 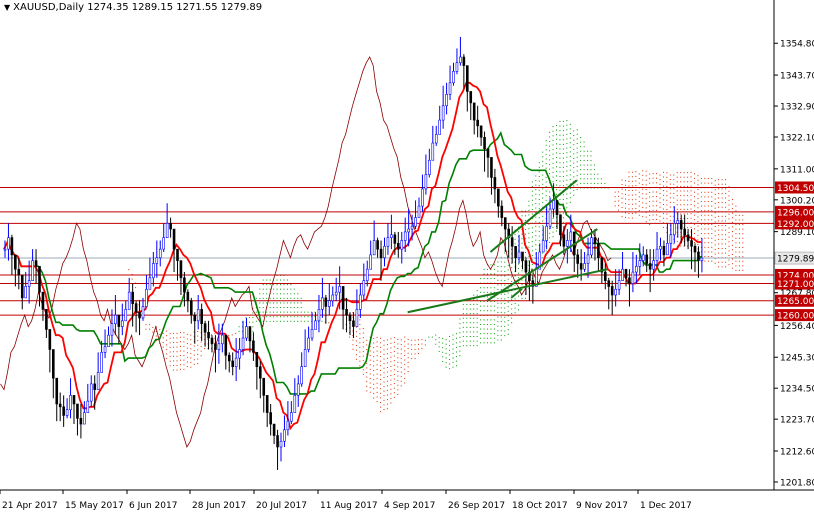 What do you see at coordinates (797, 327) in the screenshot?
I see `y-tick-label: 1256.40` at bounding box center [797, 327].